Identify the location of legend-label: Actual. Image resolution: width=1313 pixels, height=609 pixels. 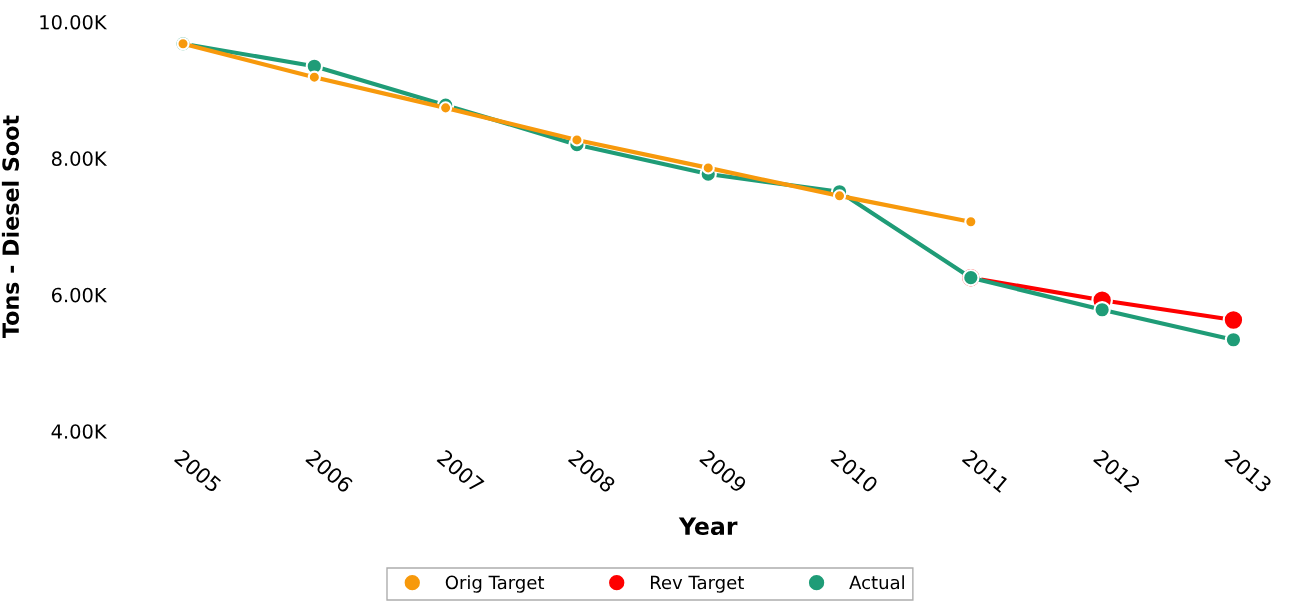
(876, 582).